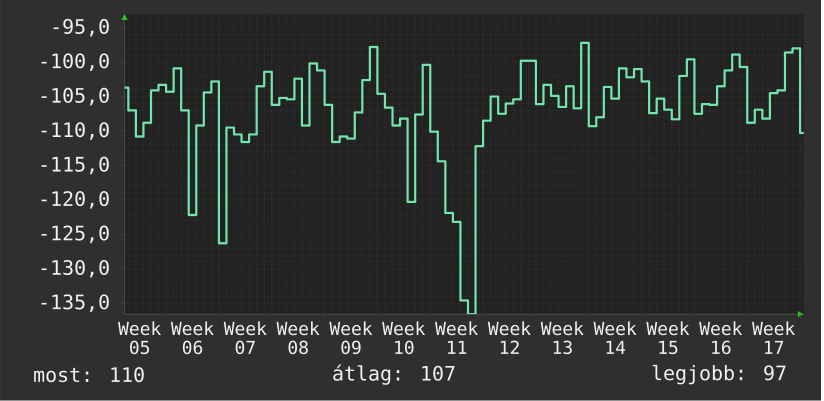 This screenshot has height=401, width=824. Describe the element at coordinates (720, 338) in the screenshot. I see `x-tick-label: Week 16` at that location.